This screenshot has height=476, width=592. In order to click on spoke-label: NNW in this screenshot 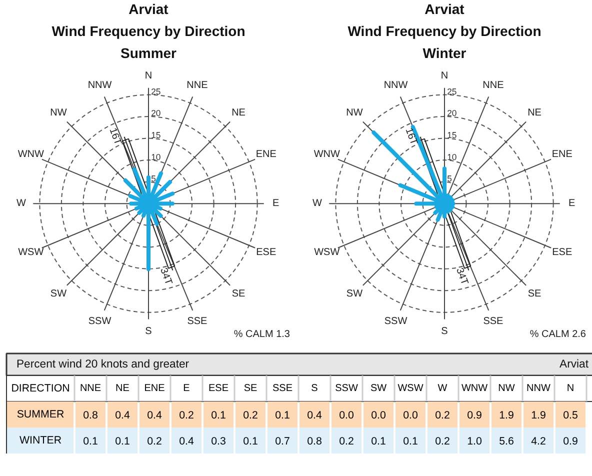, I will do `click(100, 86)`.